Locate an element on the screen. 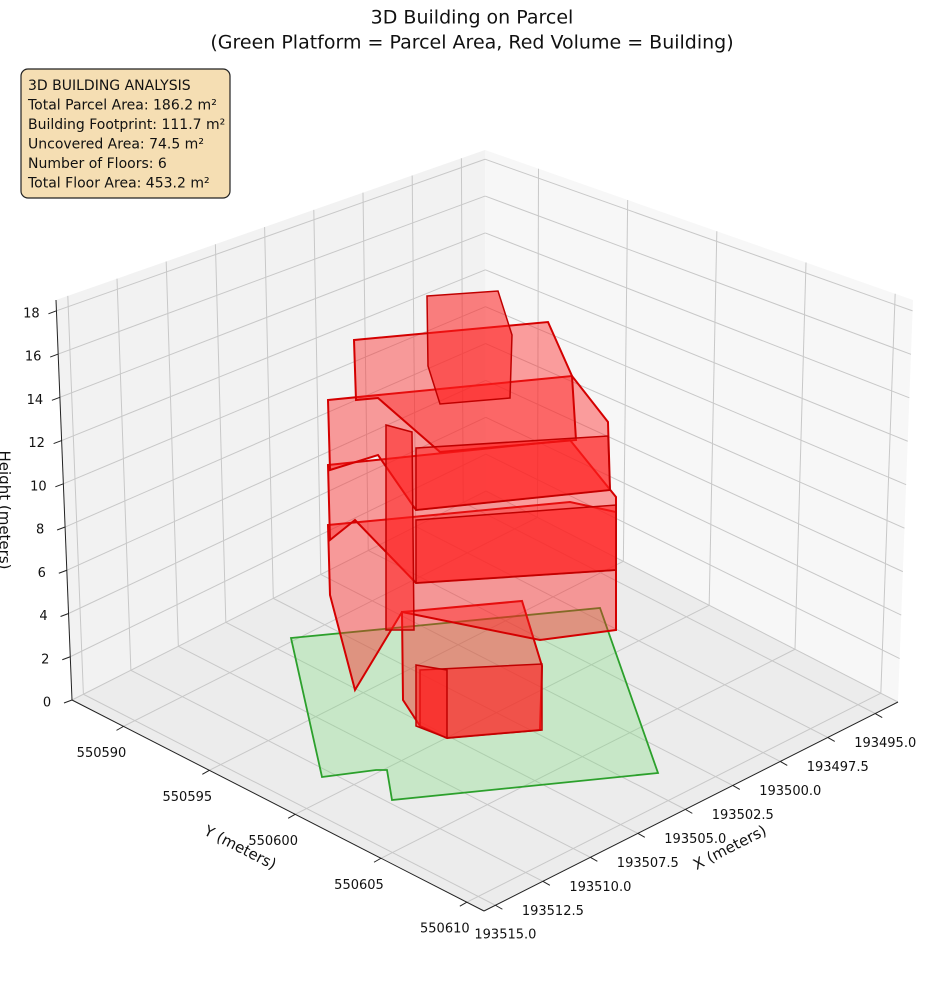 The height and width of the screenshot is (996, 944). annotation-line: 3D BUILDING ANALYSIS is located at coordinates (109, 86).